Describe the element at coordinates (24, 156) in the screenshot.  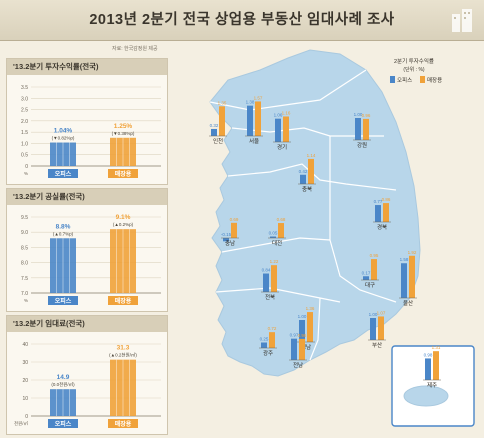
I see `return-ytick-label: 0.5` at that location.